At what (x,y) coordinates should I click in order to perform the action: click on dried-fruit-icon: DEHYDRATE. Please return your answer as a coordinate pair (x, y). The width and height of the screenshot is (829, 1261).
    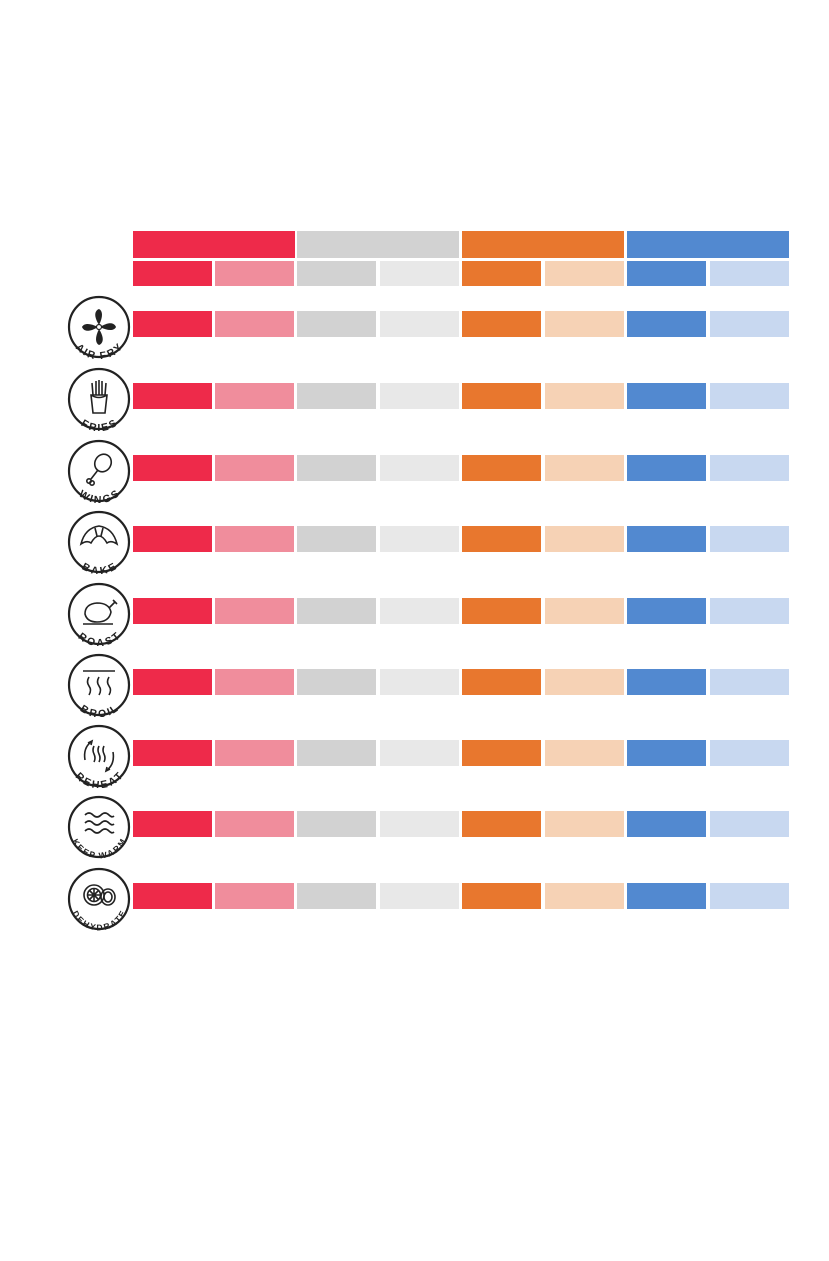
    Looking at the image, I should click on (99, 899).